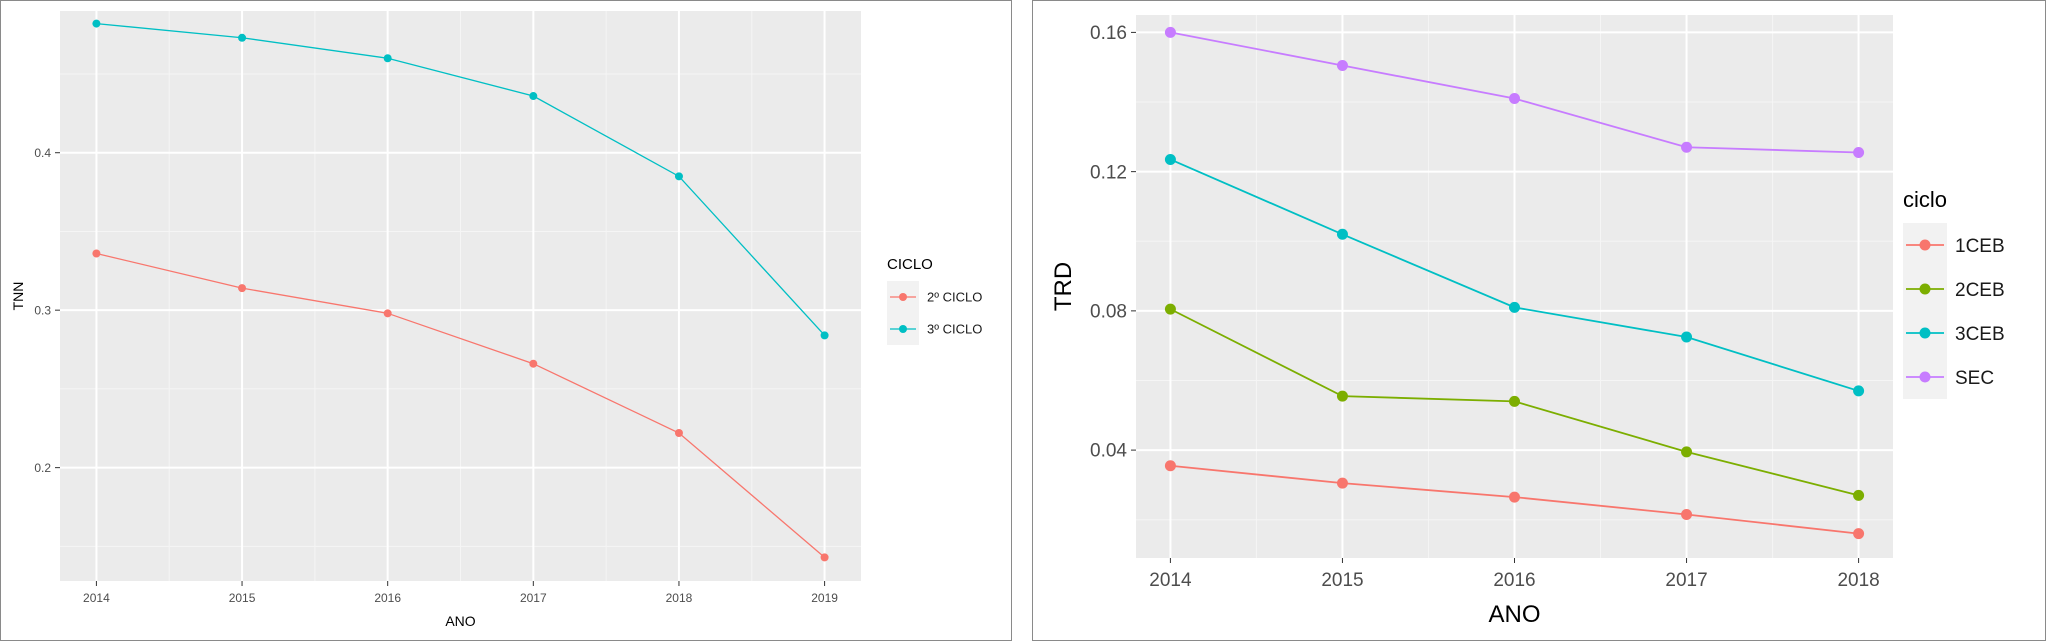 The image size is (2046, 643). Describe the element at coordinates (954, 297) in the screenshot. I see `legend-label: 2º CICLO` at that location.